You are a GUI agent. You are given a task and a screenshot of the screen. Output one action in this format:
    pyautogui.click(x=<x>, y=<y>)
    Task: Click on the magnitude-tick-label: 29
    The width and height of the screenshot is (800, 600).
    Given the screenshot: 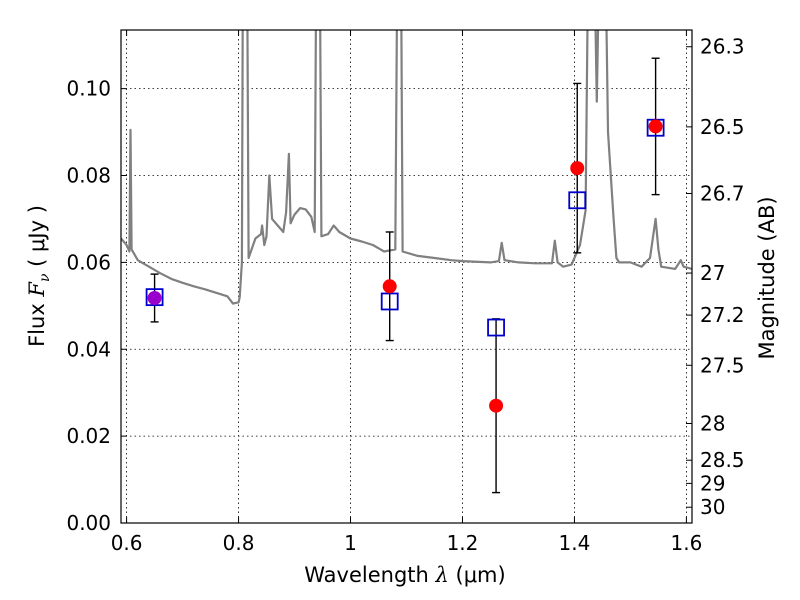 What is the action you would take?
    pyautogui.click(x=712, y=483)
    